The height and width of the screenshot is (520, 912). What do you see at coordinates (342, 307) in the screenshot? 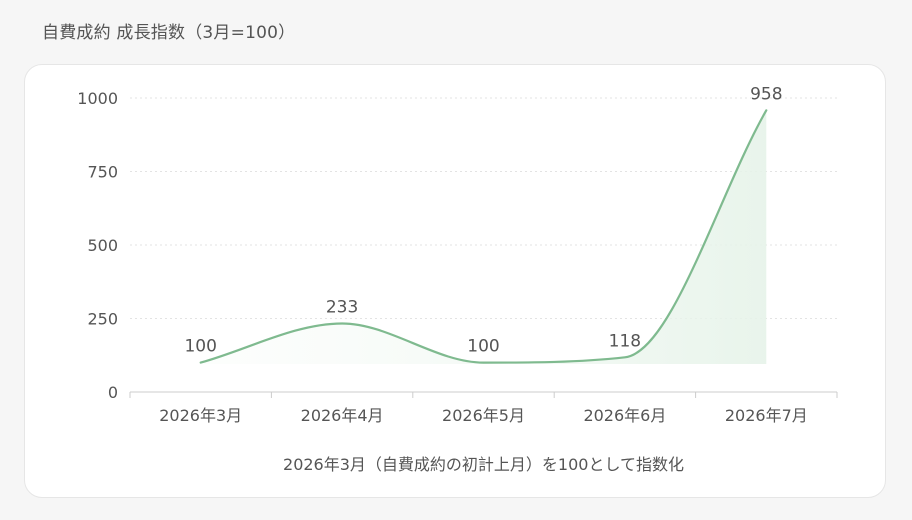
I see `data-label: 233` at bounding box center [342, 307].